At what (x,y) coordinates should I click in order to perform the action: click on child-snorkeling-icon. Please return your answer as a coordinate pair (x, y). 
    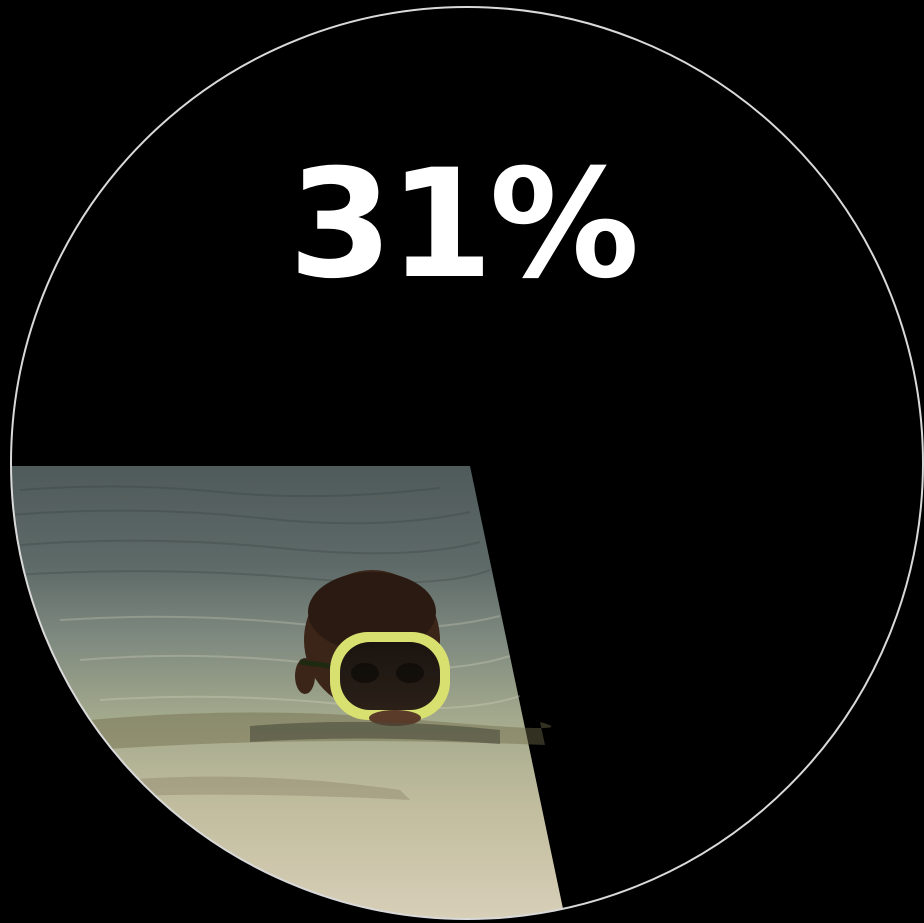
    Looking at the image, I should click on (375, 657).